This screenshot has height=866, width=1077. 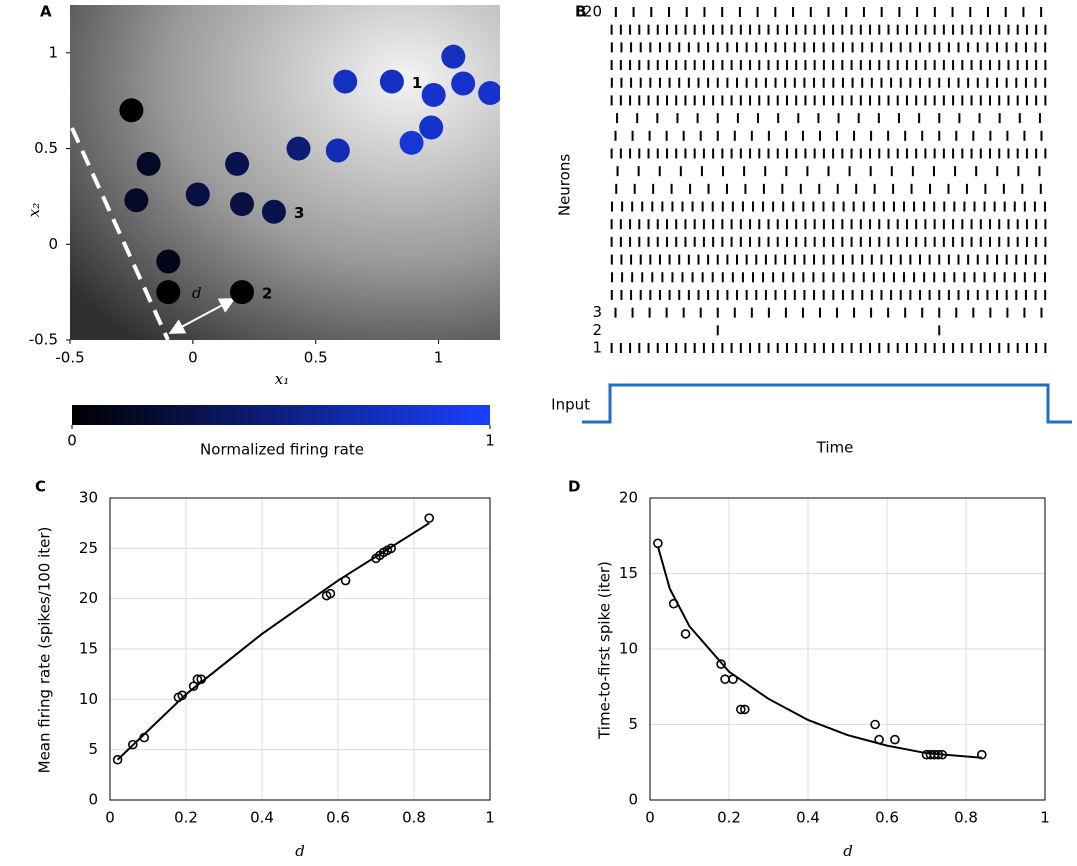 I want to click on neuron-label: 1, so click(x=417, y=83).